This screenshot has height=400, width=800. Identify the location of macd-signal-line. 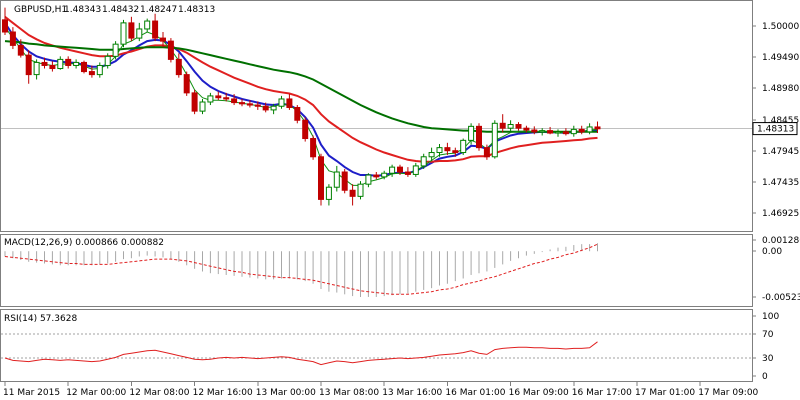
(301, 269).